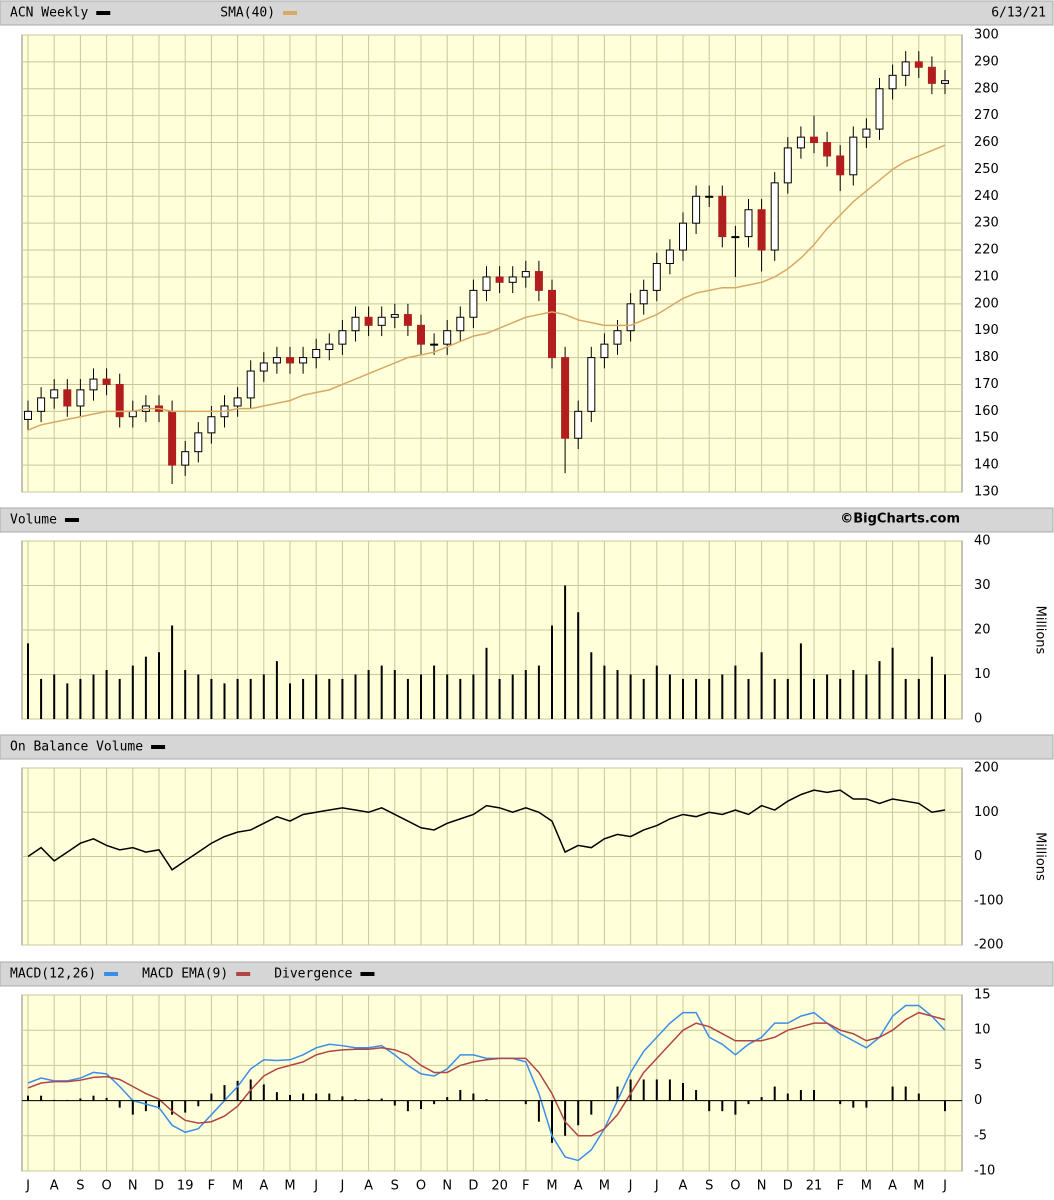 This screenshot has width=1054, height=1200. What do you see at coordinates (33, 520) in the screenshot?
I see `legend-label: Volume` at bounding box center [33, 520].